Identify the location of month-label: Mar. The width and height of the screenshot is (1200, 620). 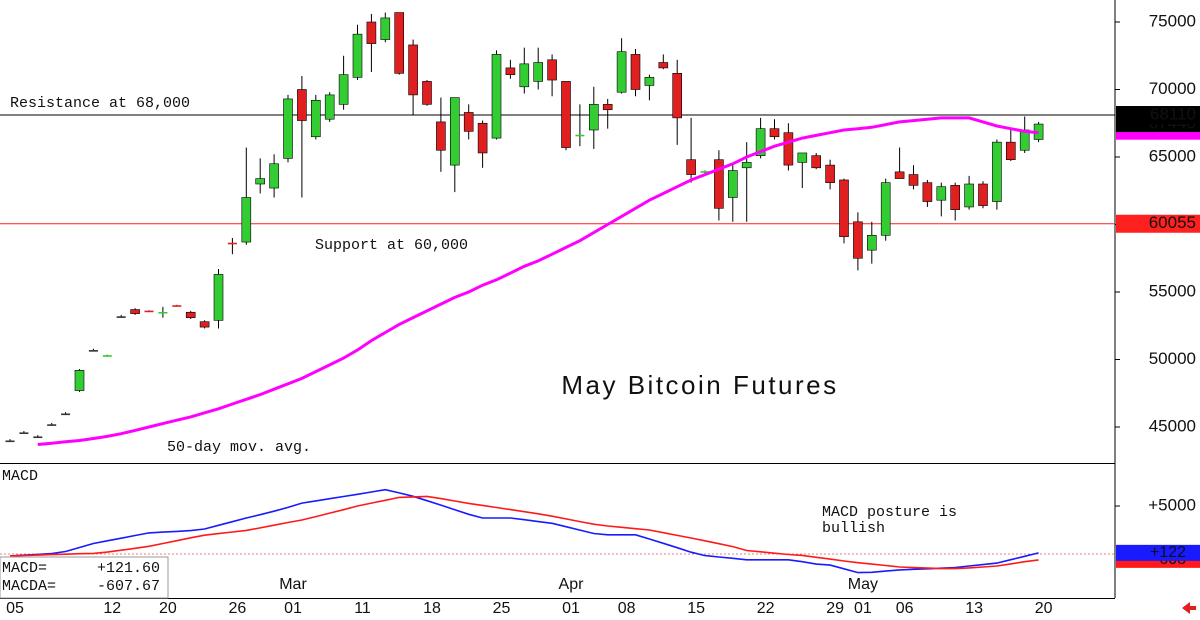
(293, 584).